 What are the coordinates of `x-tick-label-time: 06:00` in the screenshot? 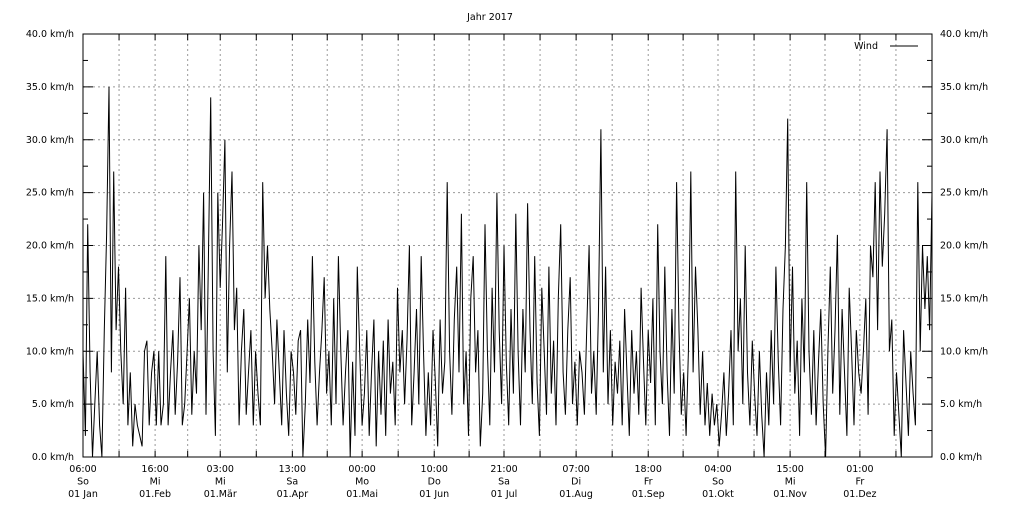 It's located at (82, 469).